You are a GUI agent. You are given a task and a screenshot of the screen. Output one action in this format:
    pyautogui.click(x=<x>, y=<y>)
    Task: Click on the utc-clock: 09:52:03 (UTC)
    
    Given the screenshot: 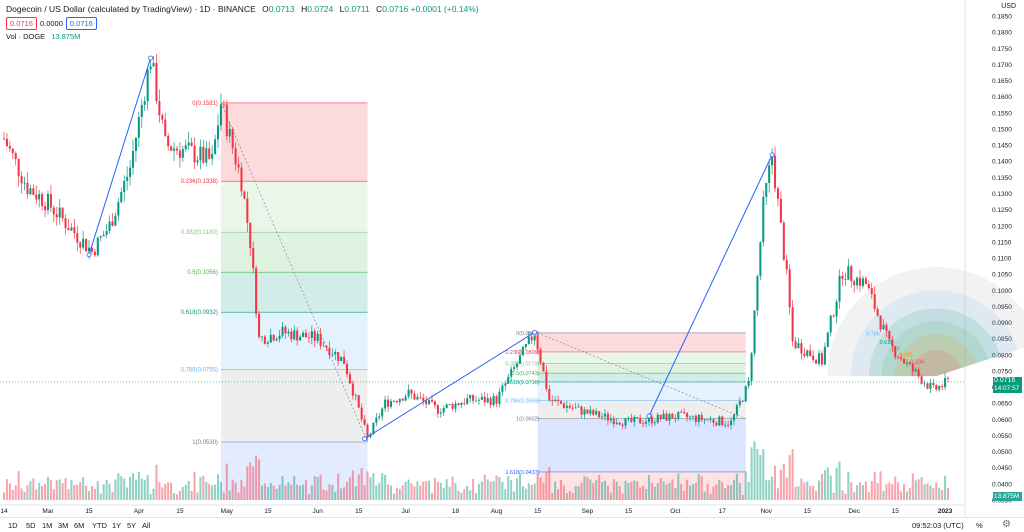 What is the action you would take?
    pyautogui.click(x=938, y=525)
    